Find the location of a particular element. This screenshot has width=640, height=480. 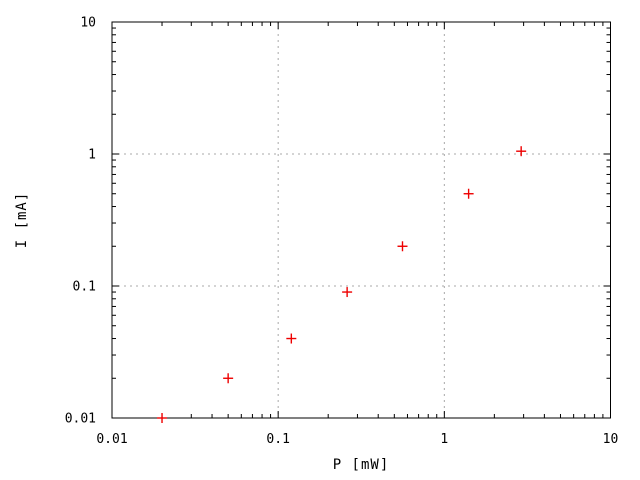

x-tick-label: 0.01 is located at coordinates (111, 439).